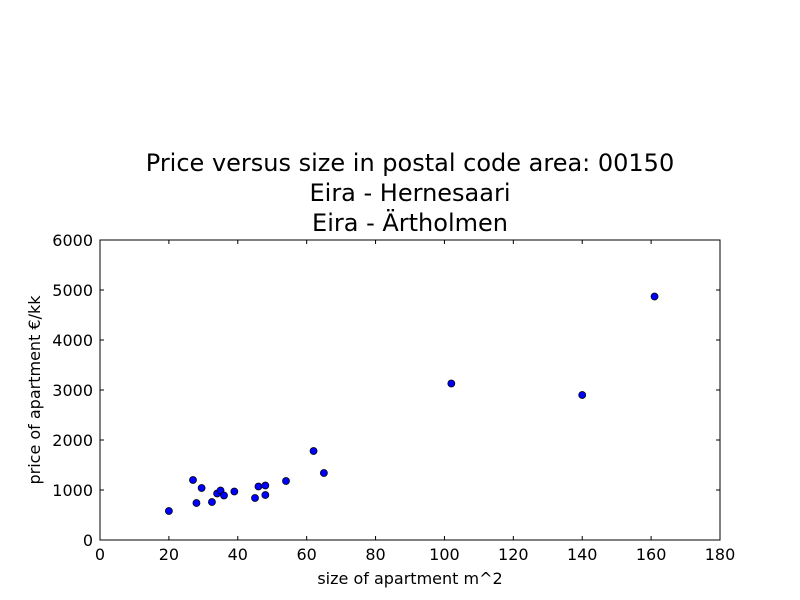 The height and width of the screenshot is (600, 800). What do you see at coordinates (582, 554) in the screenshot?
I see `x-tick-label: 140` at bounding box center [582, 554].